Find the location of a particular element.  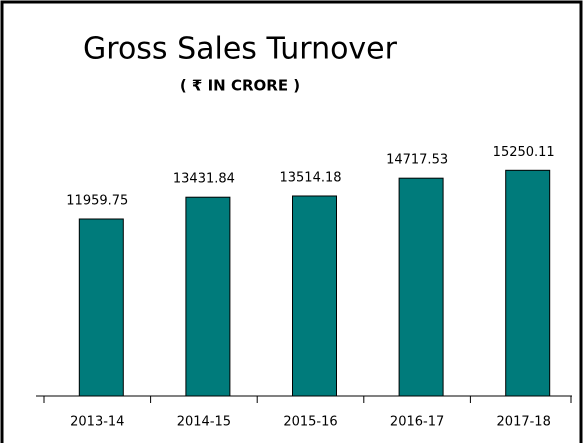

x-tick-label: 2015-16 is located at coordinates (310, 422).